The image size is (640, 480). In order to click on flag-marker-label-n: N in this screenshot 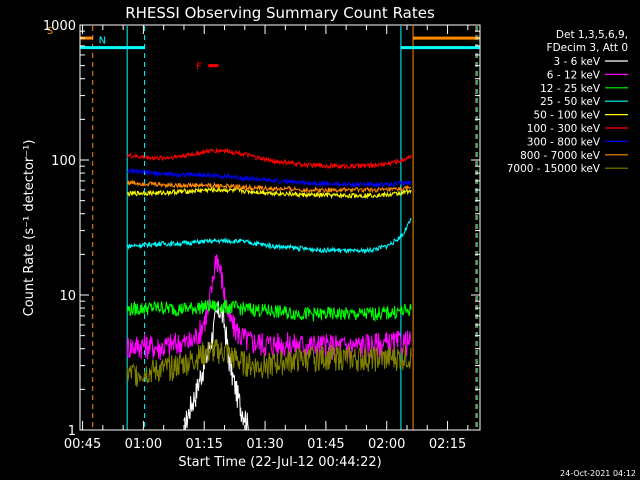, I will do `click(102, 41)`.